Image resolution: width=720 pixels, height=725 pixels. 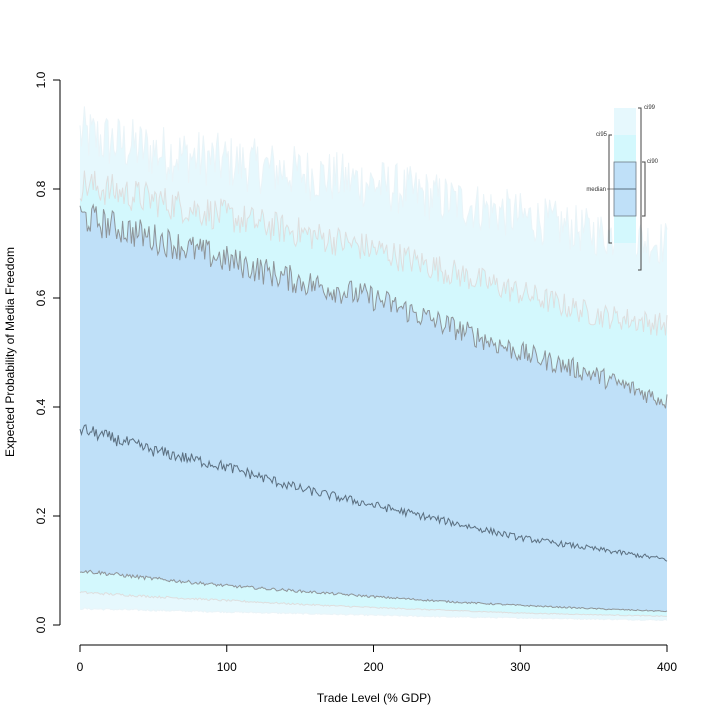 I want to click on legend-label-ci99: ci99, so click(x=650, y=108).